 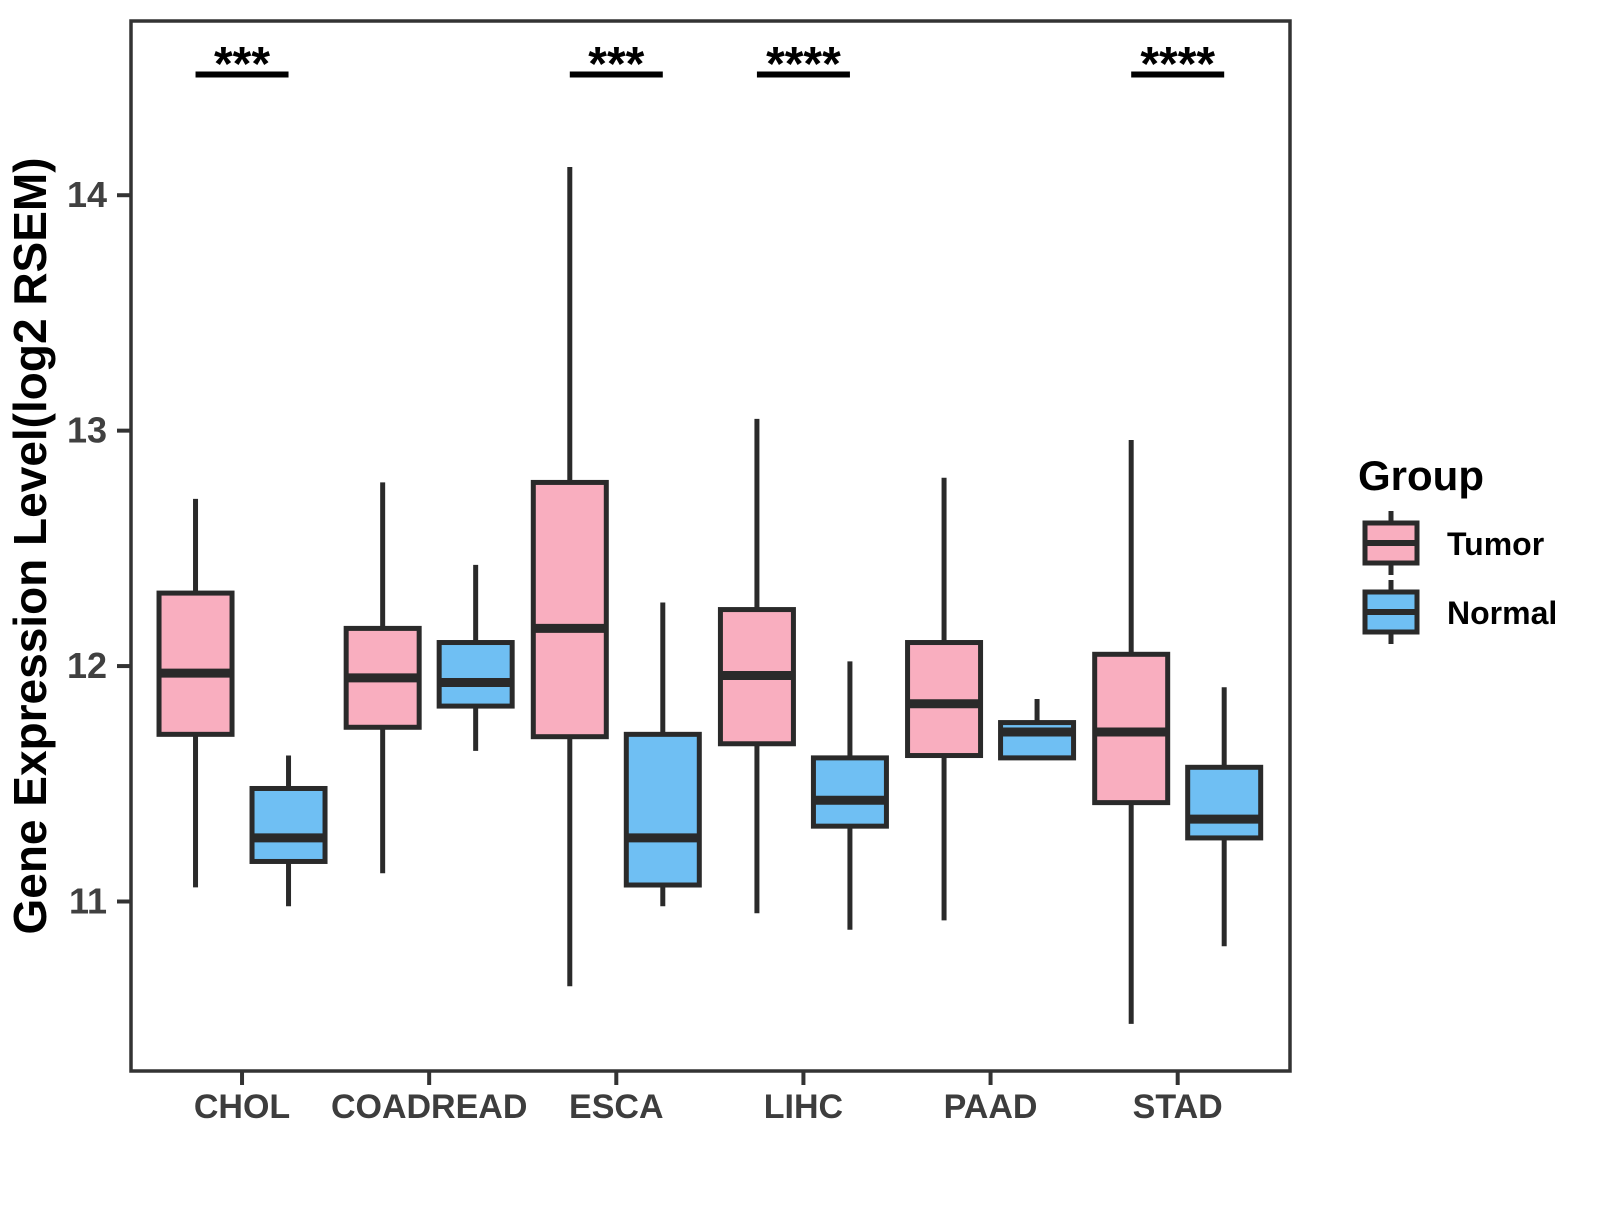 I want to click on legend-label-normal: Normal, so click(x=1502, y=613).